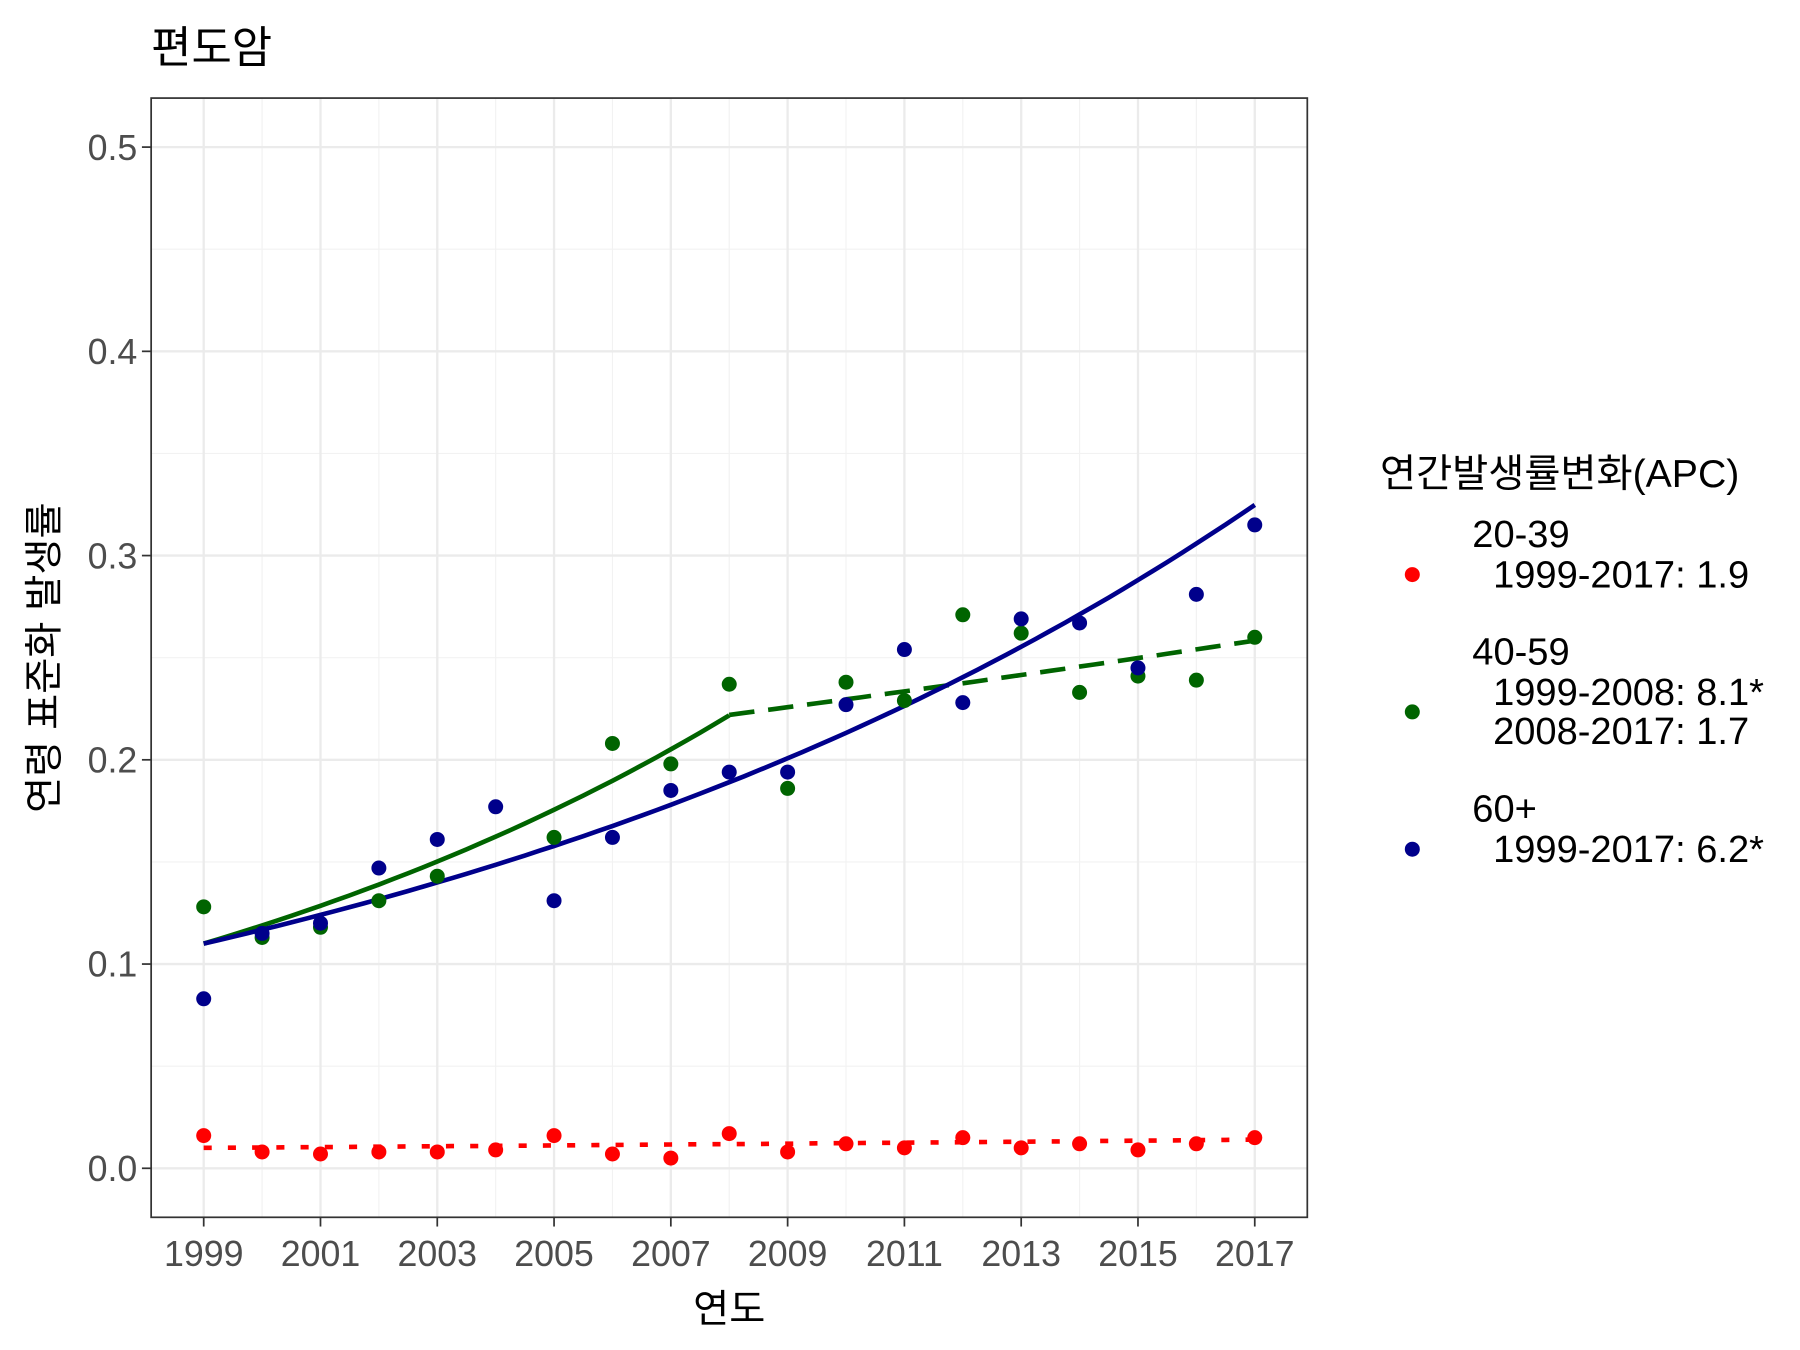 The width and height of the screenshot is (1800, 1350). I want to click on x-tick-label: 2007, so click(671, 1254).